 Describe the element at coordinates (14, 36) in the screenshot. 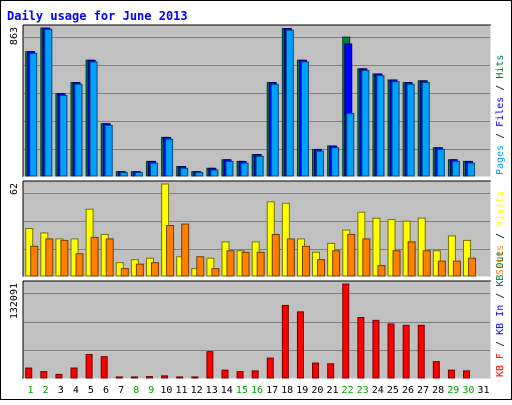

I see `y-max-label: 863` at that location.